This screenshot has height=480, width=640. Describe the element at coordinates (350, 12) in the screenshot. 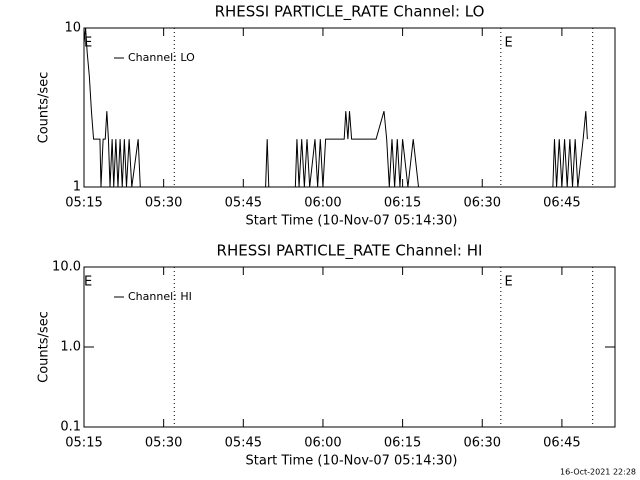

I see `chart-title: RHESSI PARTICLE_RATE Channel: LO` at that location.